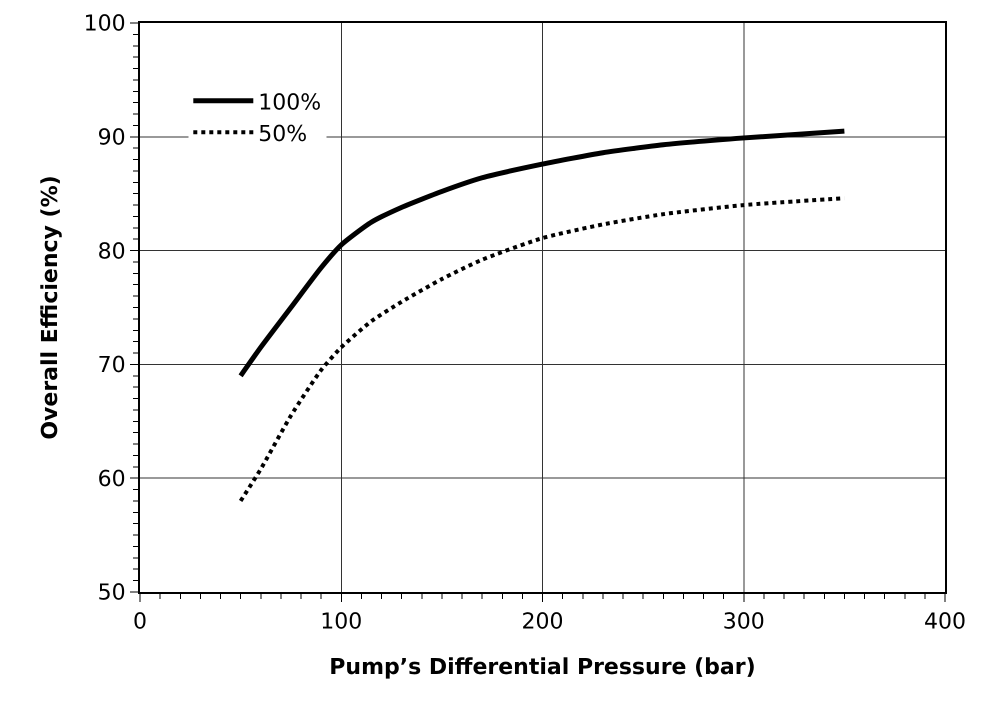 This screenshot has height=716, width=984. Describe the element at coordinates (543, 621) in the screenshot. I see `x-tick-label: 200` at that location.